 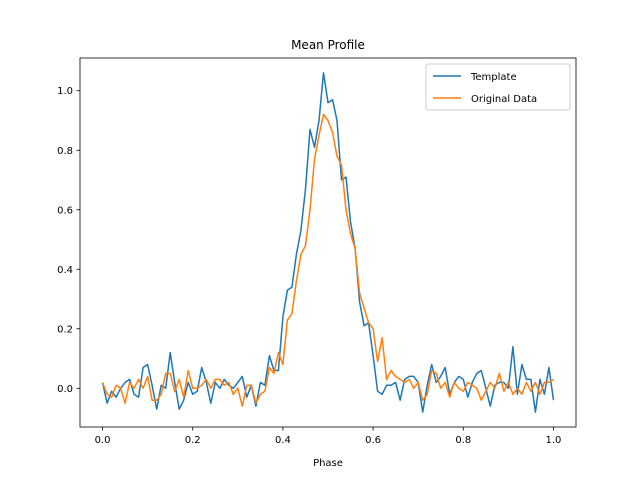 I want to click on x-tick-label: 0.6, so click(x=373, y=440).